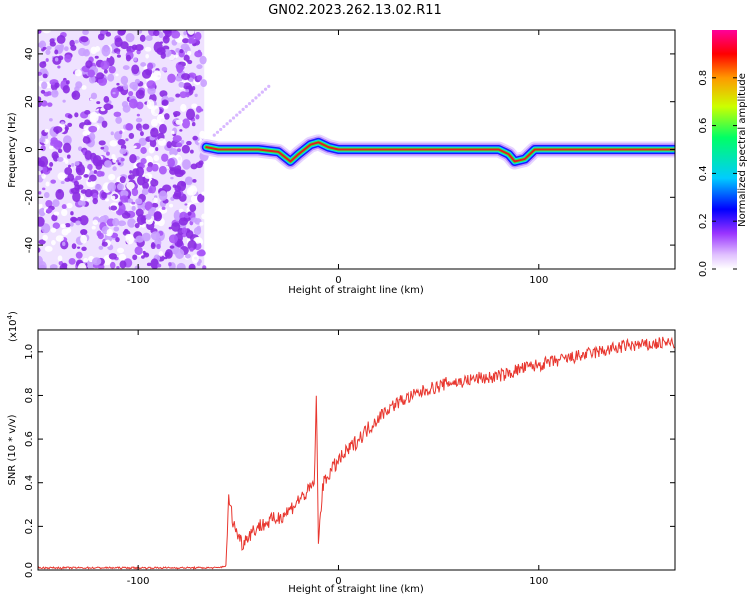  Describe the element at coordinates (538, 280) in the screenshot. I see `x-tick-label: 100` at that location.